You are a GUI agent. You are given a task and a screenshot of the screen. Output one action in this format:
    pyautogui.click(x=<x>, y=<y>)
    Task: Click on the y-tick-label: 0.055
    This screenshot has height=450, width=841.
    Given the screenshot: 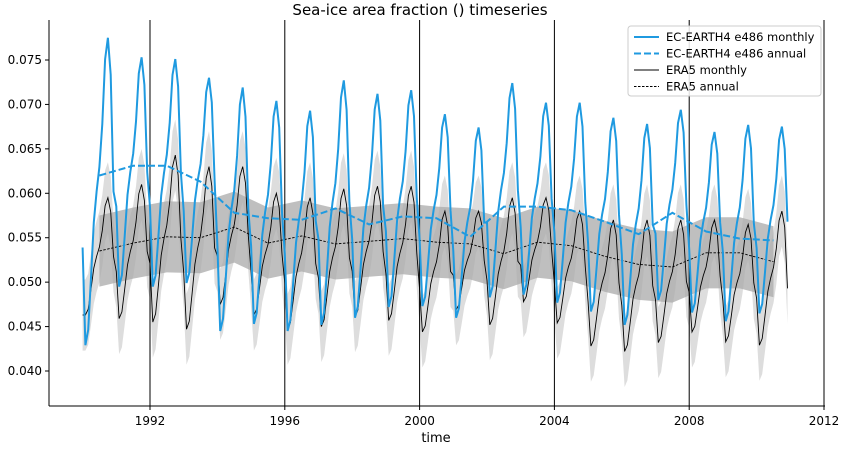 What is the action you would take?
    pyautogui.click(x=25, y=238)
    